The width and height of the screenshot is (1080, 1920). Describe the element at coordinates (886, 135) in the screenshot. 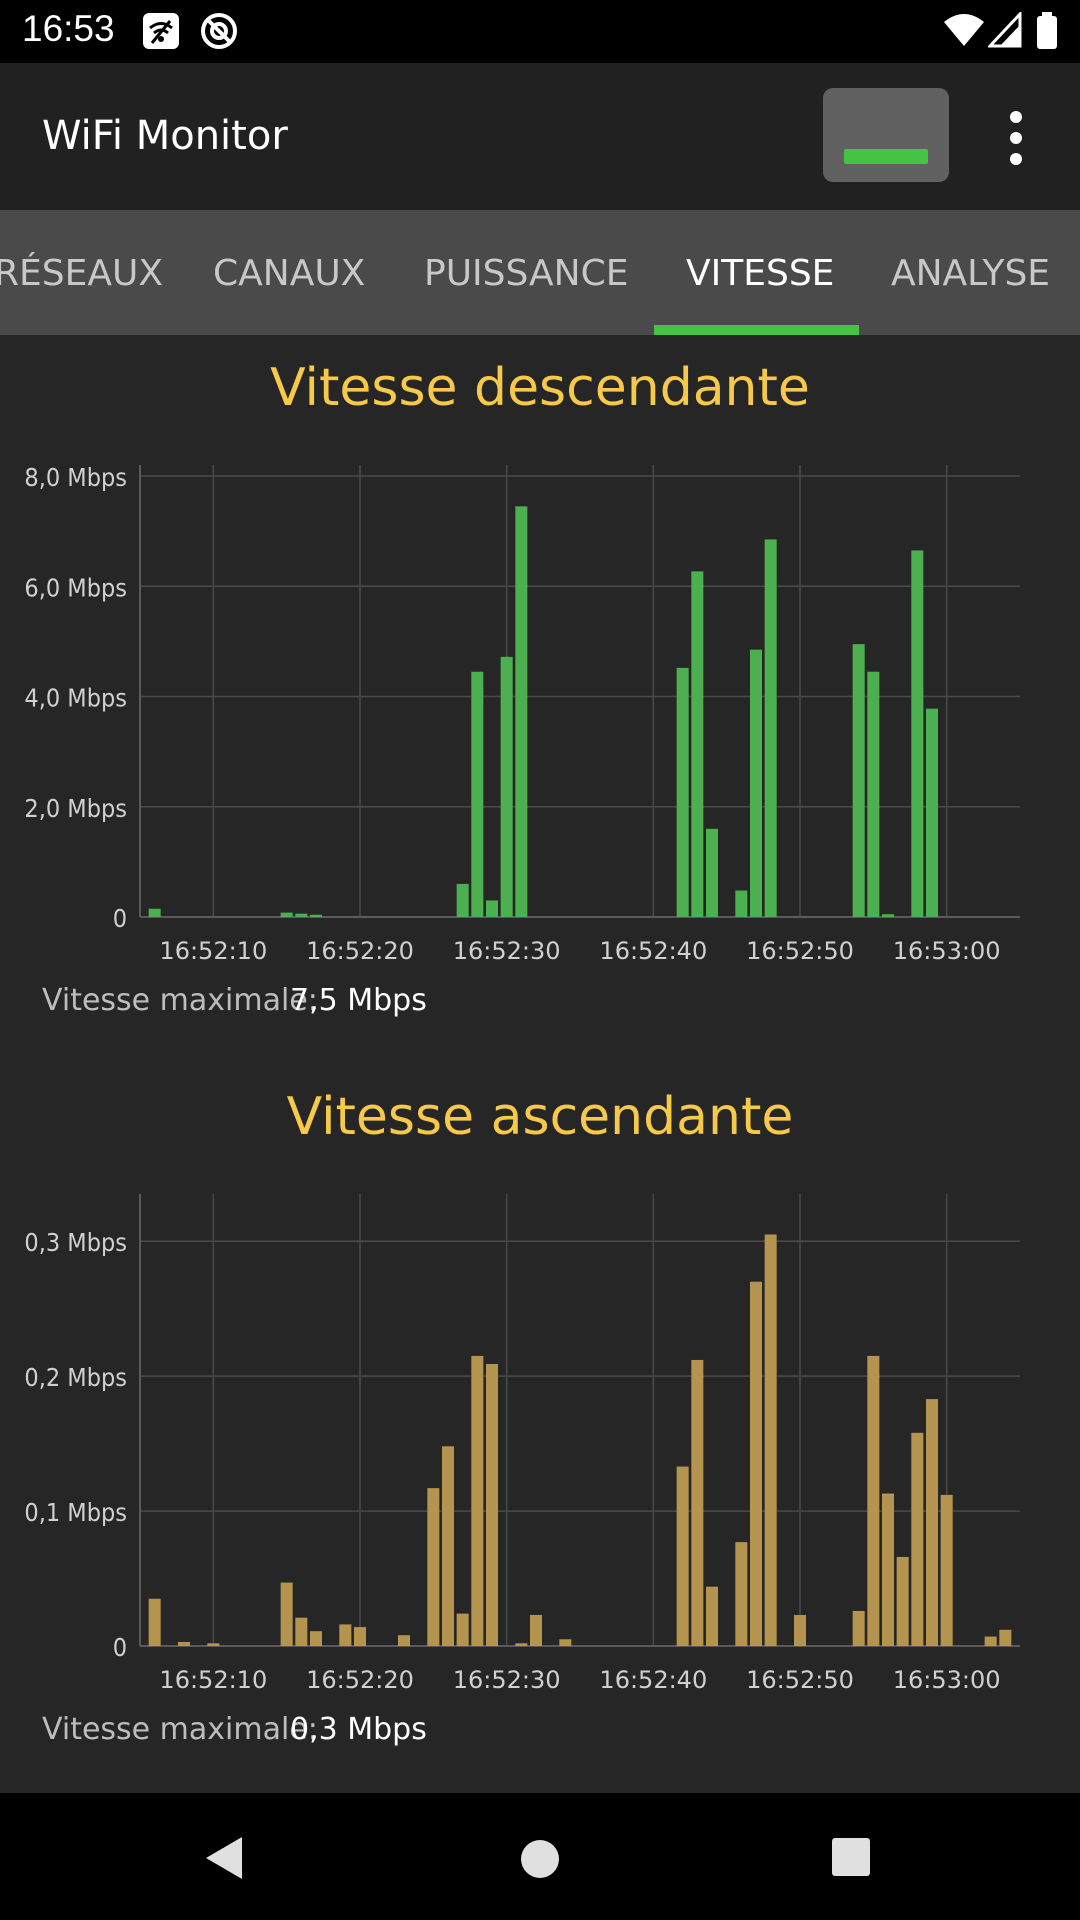

I see `monitor-toggle-button` at that location.